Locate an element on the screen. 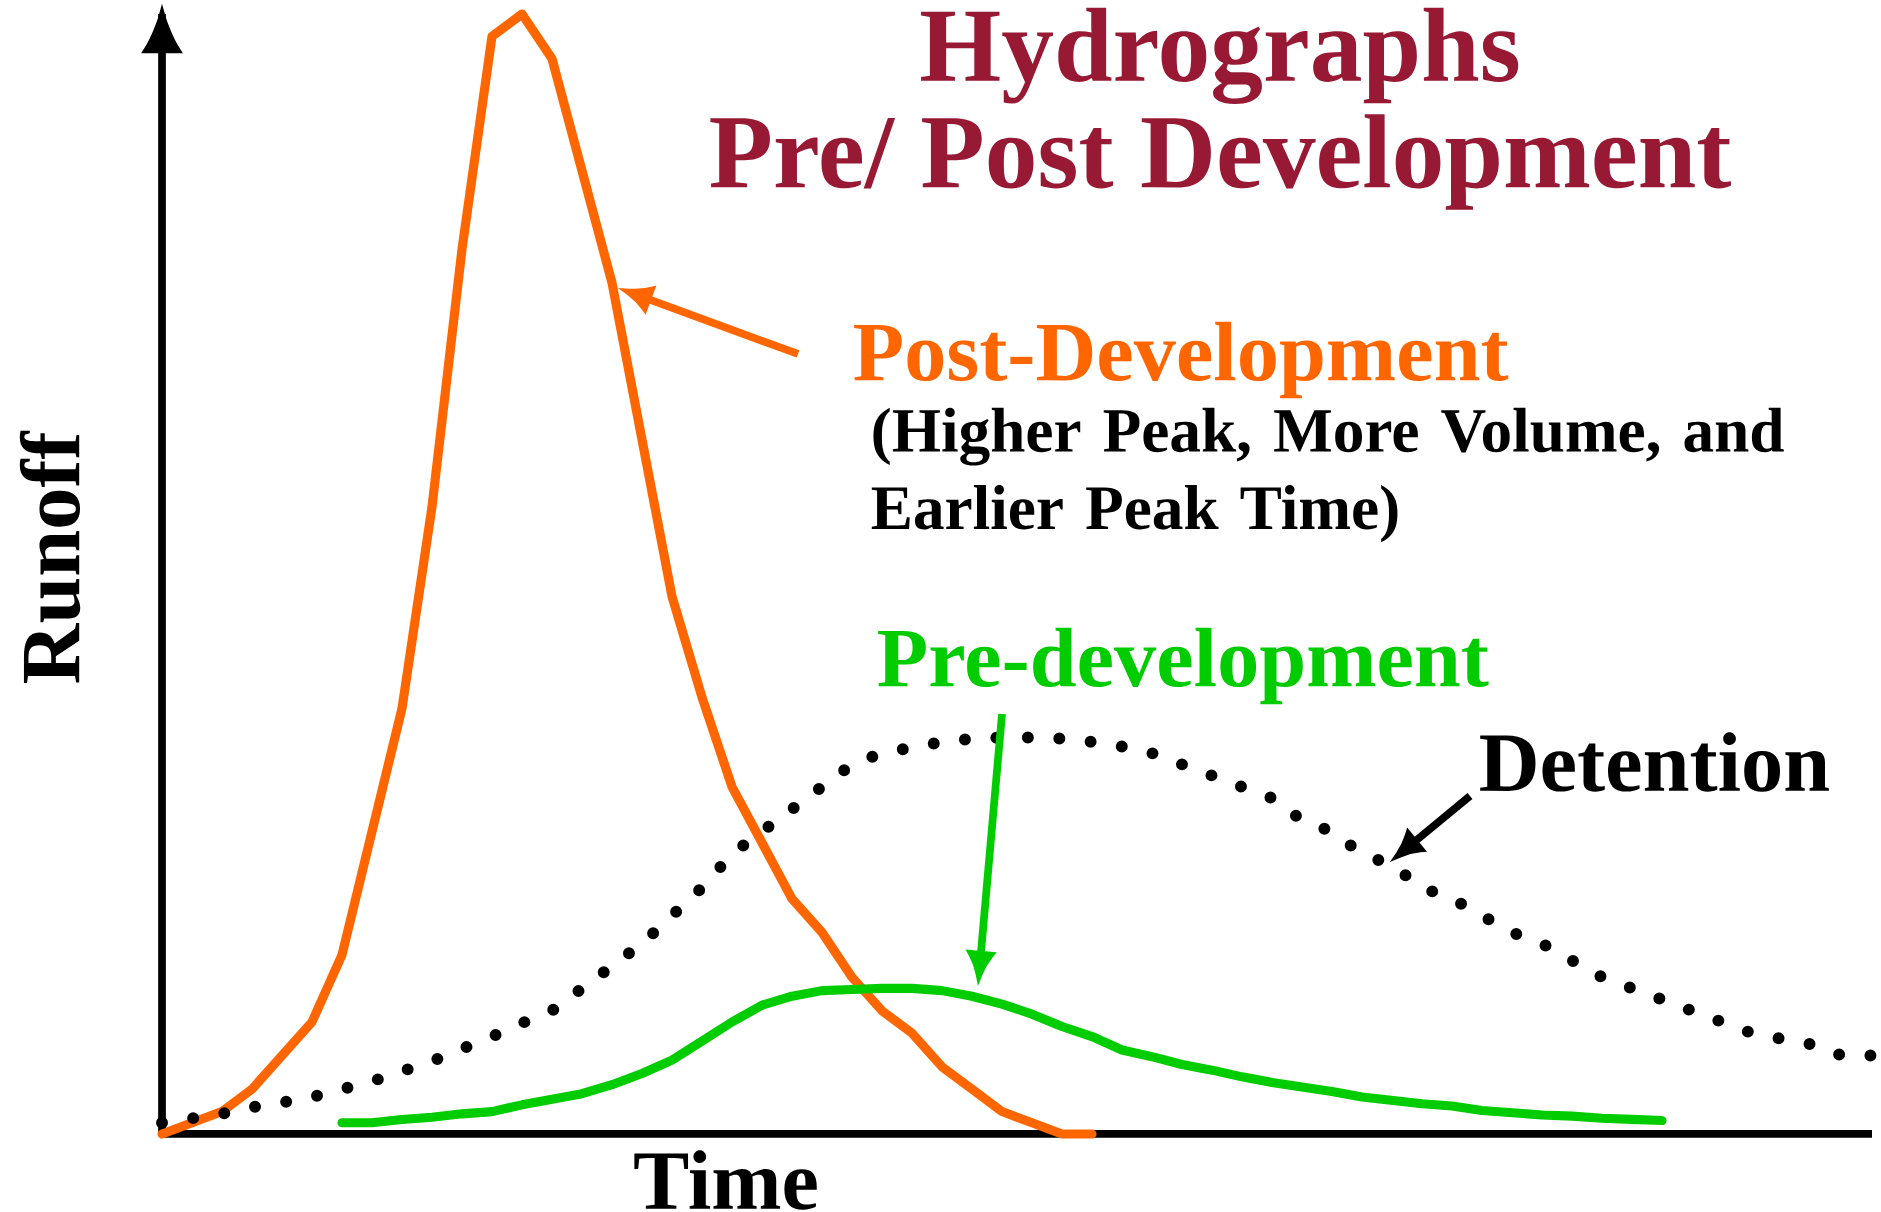  text: Pre/ Post Development is located at coordinates (1220, 162).